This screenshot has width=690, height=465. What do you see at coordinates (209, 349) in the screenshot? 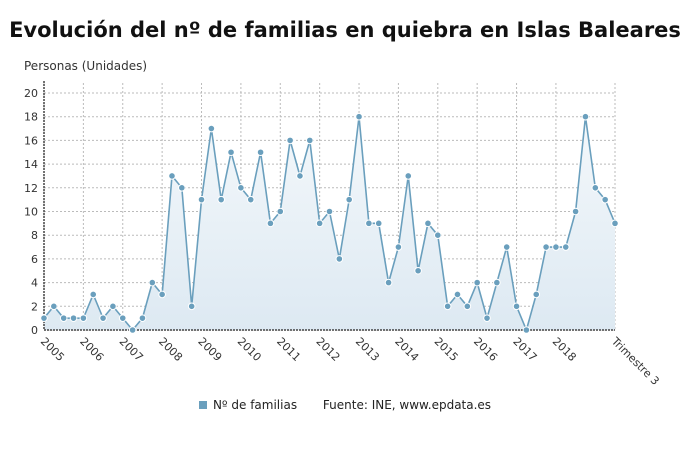
I see `x-tick-label: 2009` at bounding box center [209, 349].